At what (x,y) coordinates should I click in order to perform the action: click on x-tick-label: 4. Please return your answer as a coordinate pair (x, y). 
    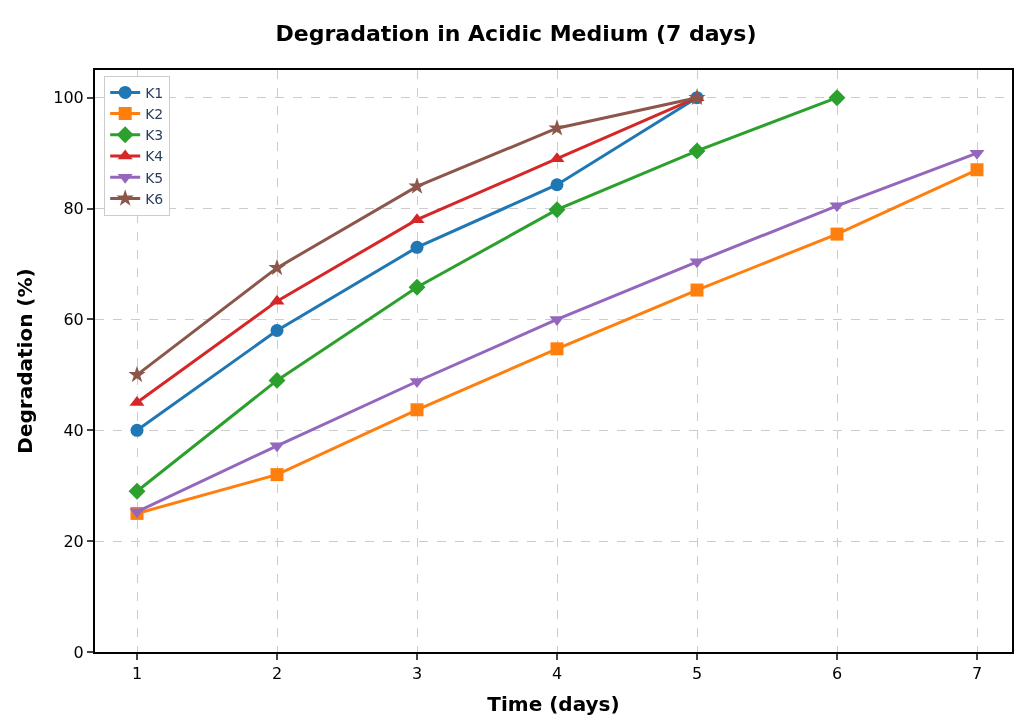
    Looking at the image, I should click on (557, 674).